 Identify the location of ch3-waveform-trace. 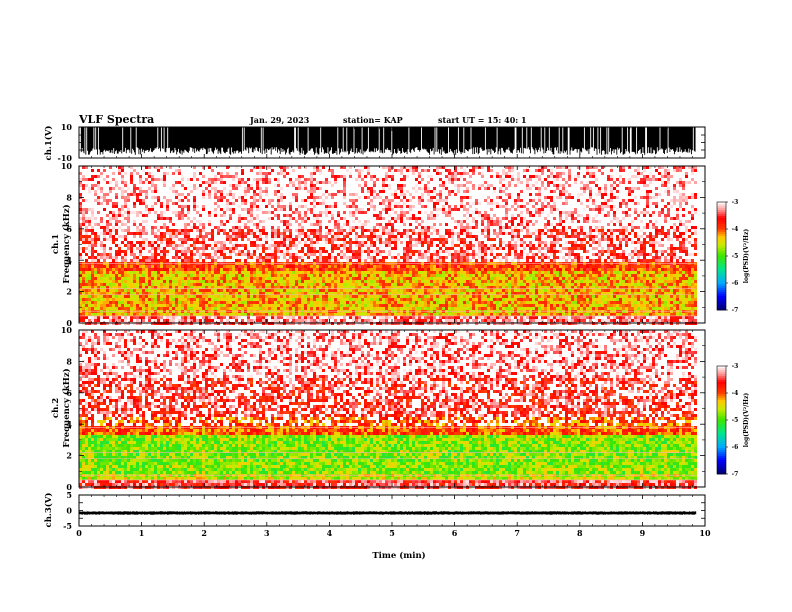
(388, 513).